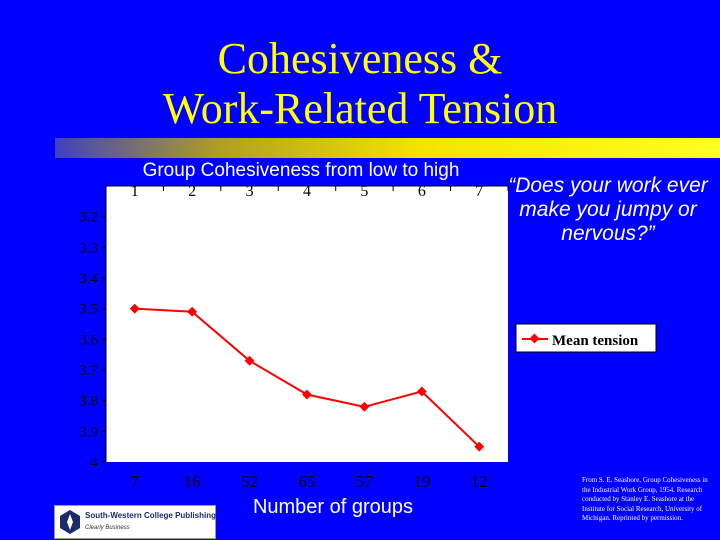  I want to click on title-underline, so click(387, 148).